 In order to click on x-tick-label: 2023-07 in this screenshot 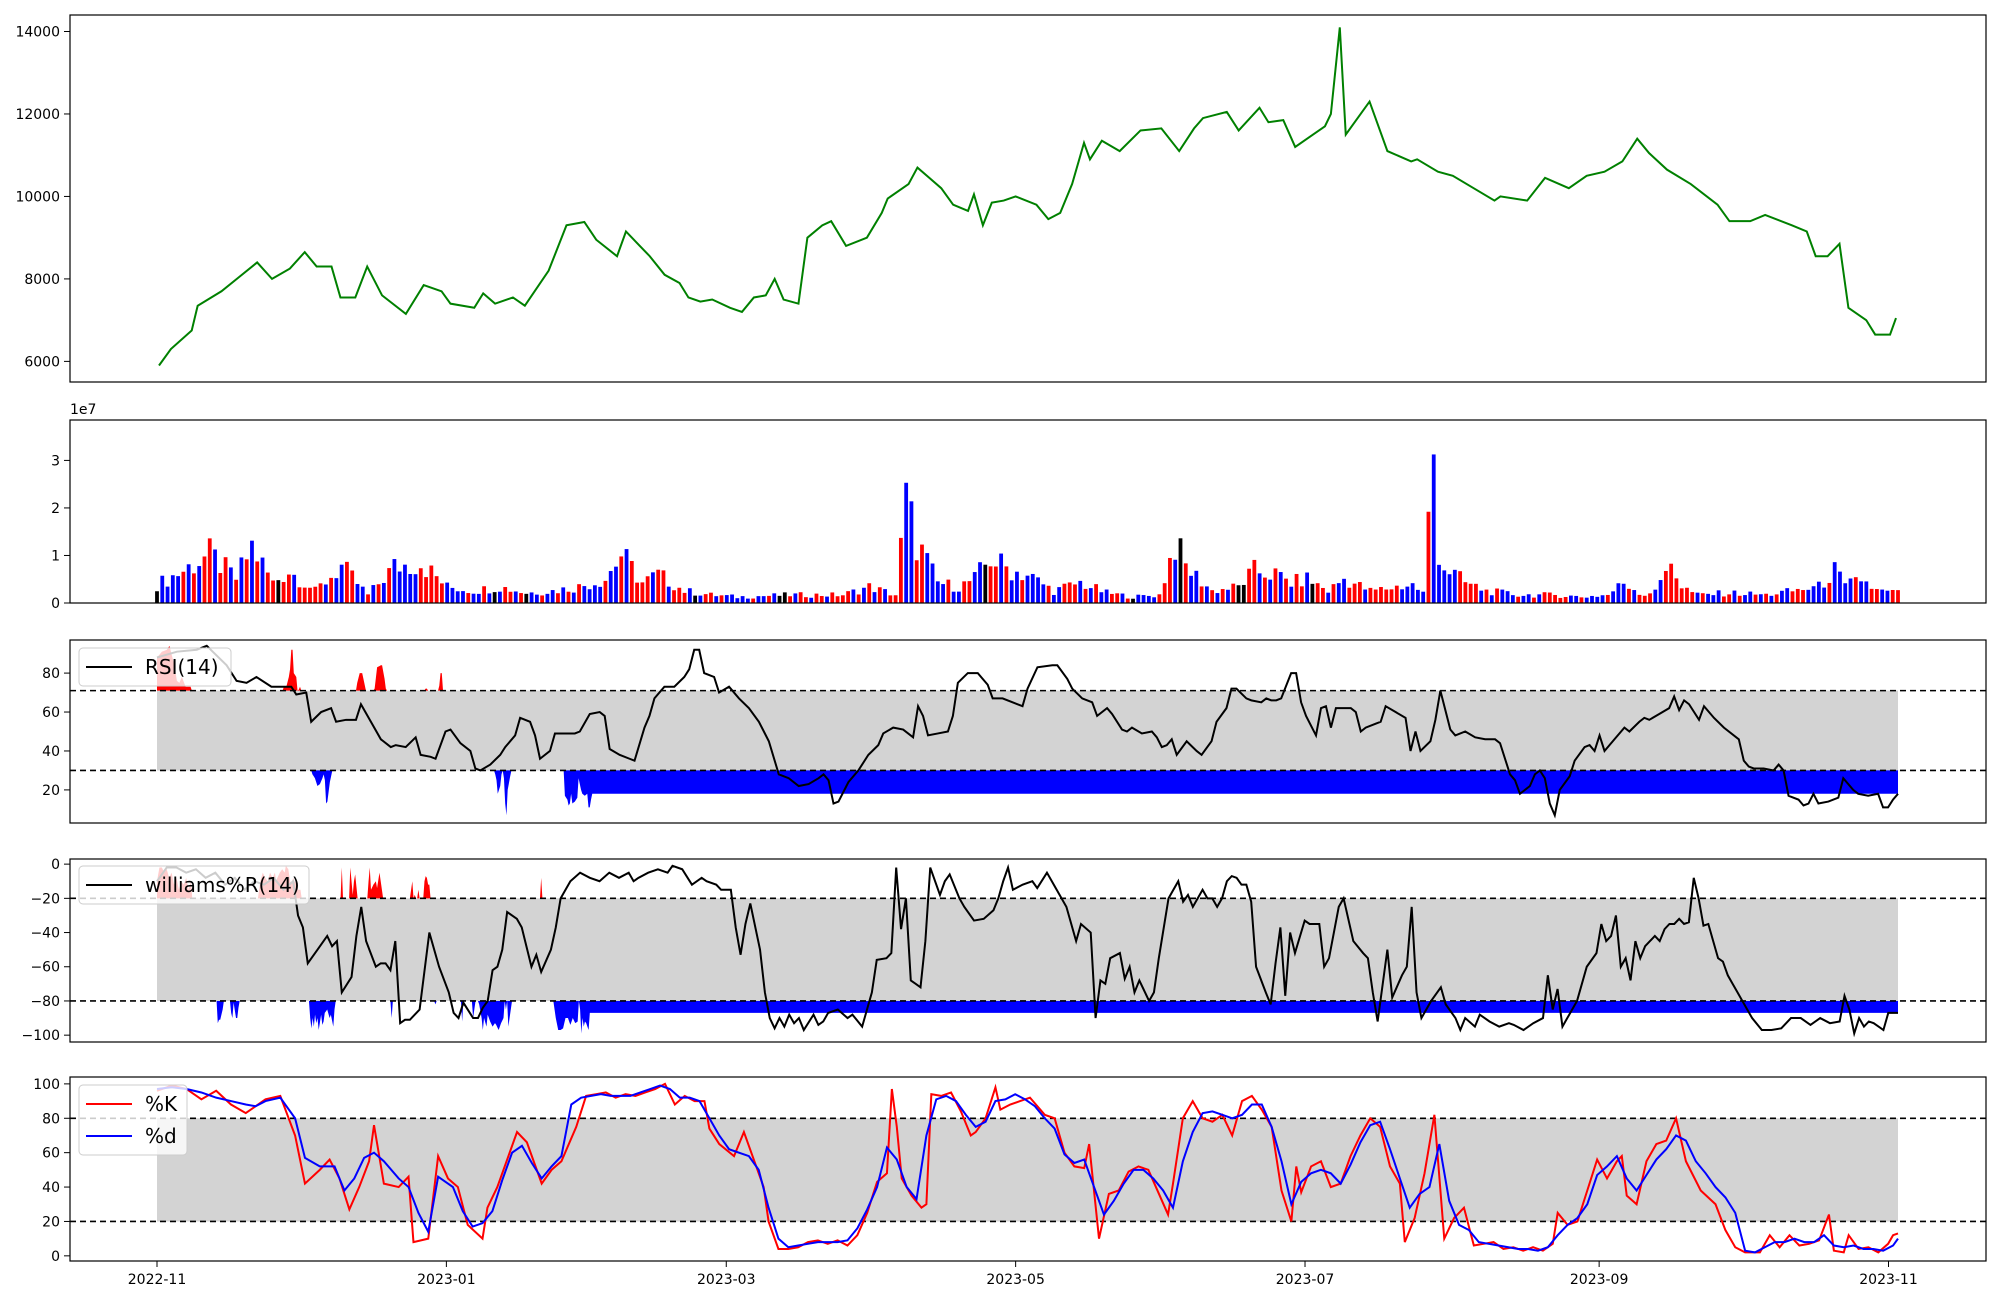, I will do `click(1305, 1280)`.